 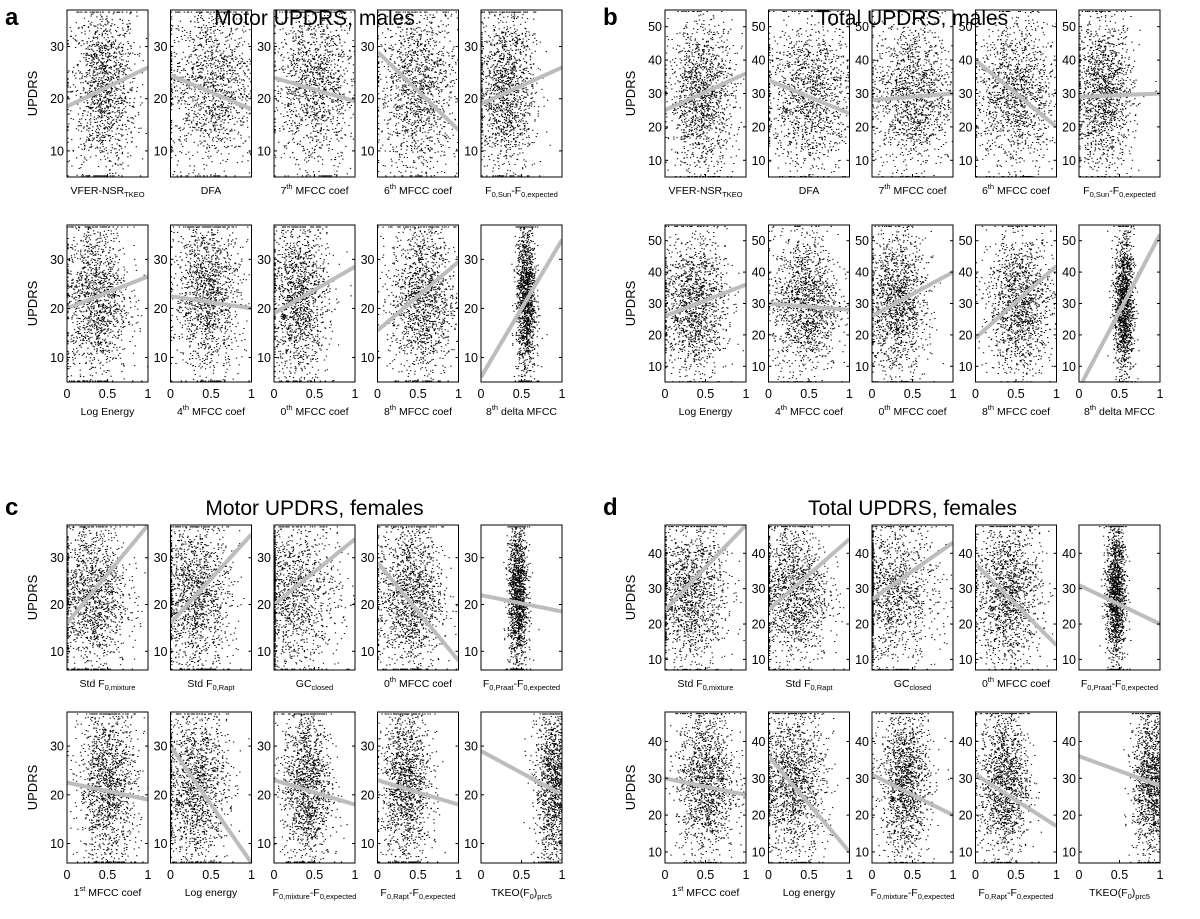 I want to click on subplot: 10 20 30 40 50 DFA, so click(x=801, y=103).